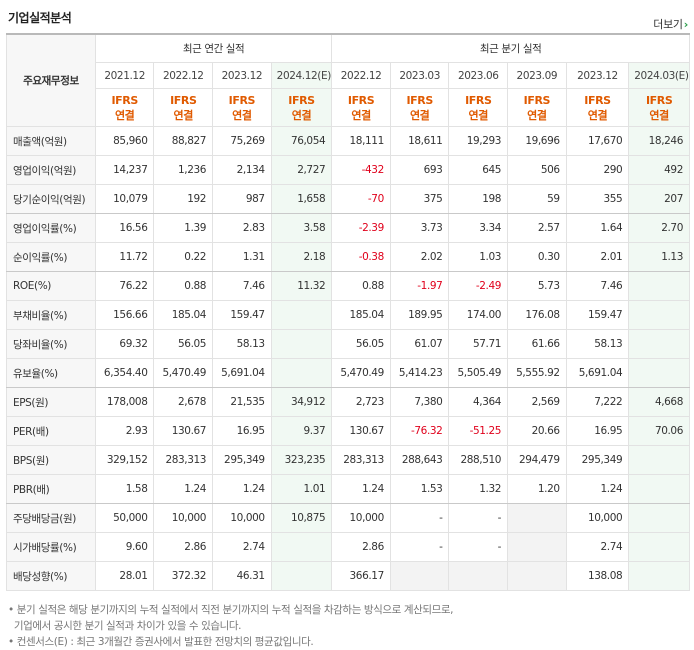 Image resolution: width=694 pixels, height=650 pixels. What do you see at coordinates (51, 315) in the screenshot?
I see `row-label: 부채비율(%)` at bounding box center [51, 315].